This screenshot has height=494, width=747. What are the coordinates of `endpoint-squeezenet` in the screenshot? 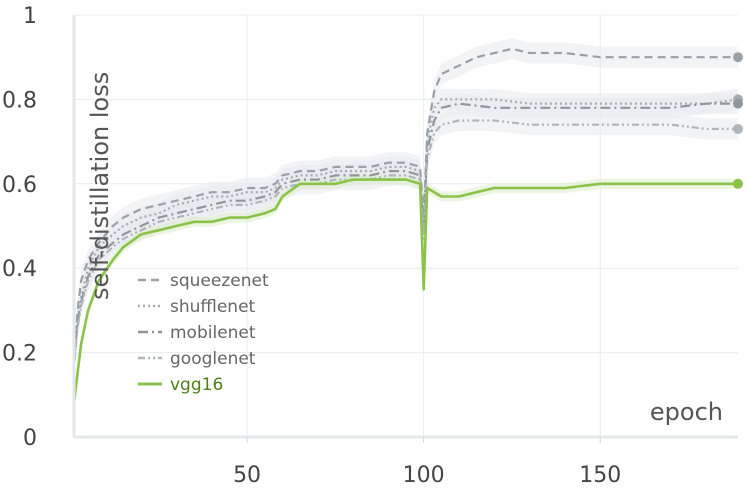 It's located at (738, 57).